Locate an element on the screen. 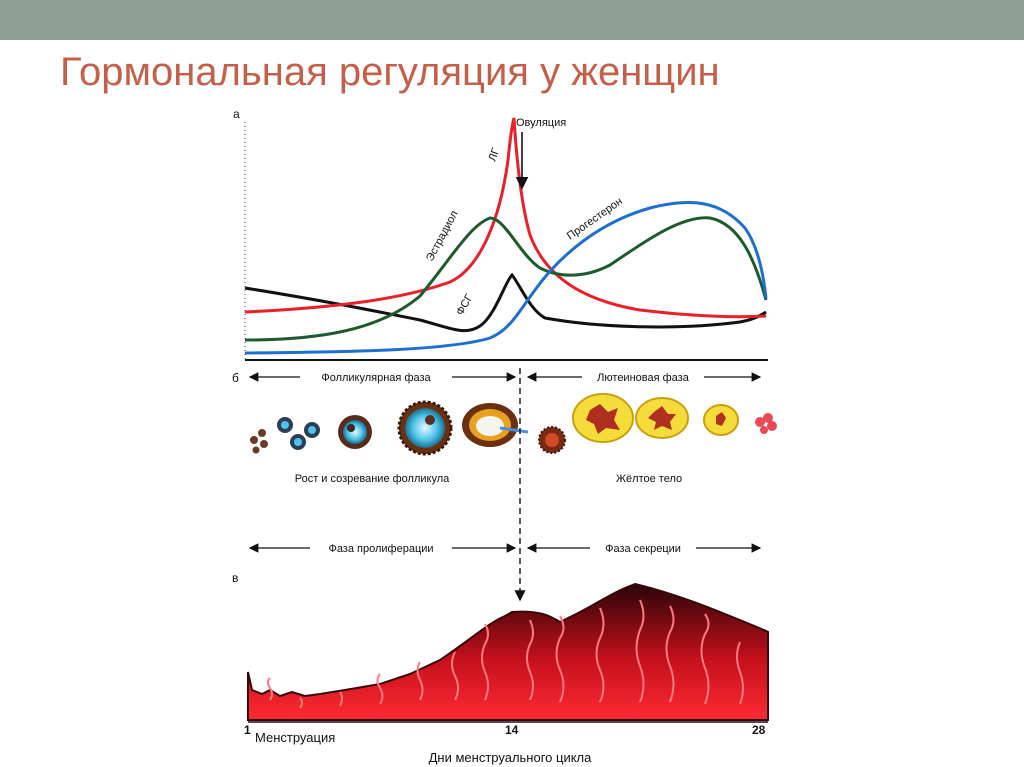 The width and height of the screenshot is (1024, 767). corpus-luteum-caption: Жёлтое тело is located at coordinates (649, 479).